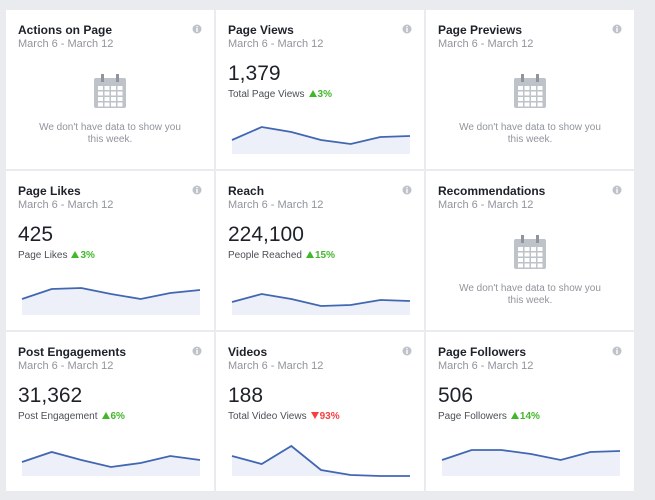 The width and height of the screenshot is (655, 500). I want to click on calendar-icon, so click(110, 91).